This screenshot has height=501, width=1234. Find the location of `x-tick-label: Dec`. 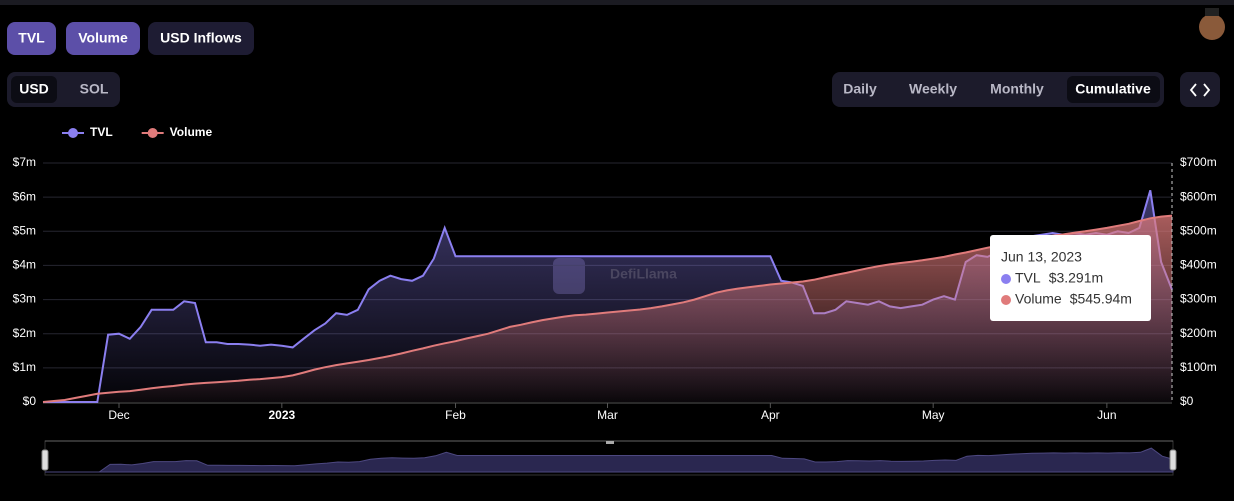

x-tick-label: Dec is located at coordinates (118, 415).